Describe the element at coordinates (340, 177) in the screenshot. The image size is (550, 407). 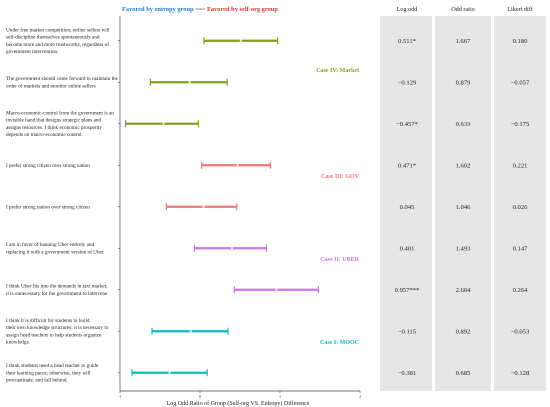
I see `case-label: Case III: GOV` at that location.